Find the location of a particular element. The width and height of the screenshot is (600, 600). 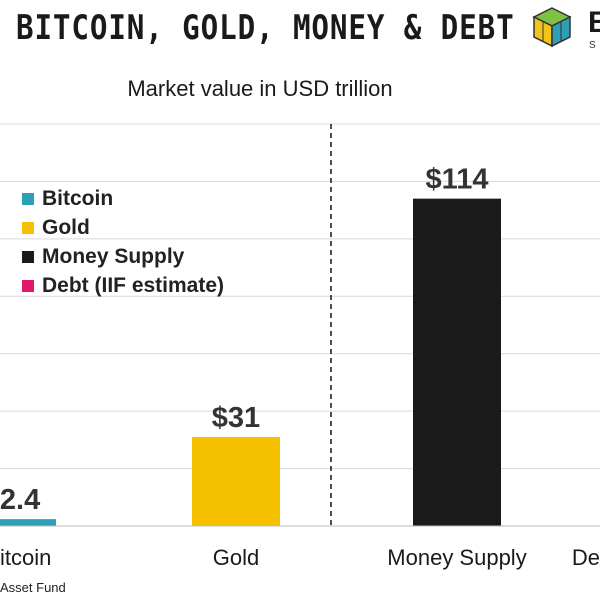

category-label-bitcoin: itcoin is located at coordinates (25, 557).